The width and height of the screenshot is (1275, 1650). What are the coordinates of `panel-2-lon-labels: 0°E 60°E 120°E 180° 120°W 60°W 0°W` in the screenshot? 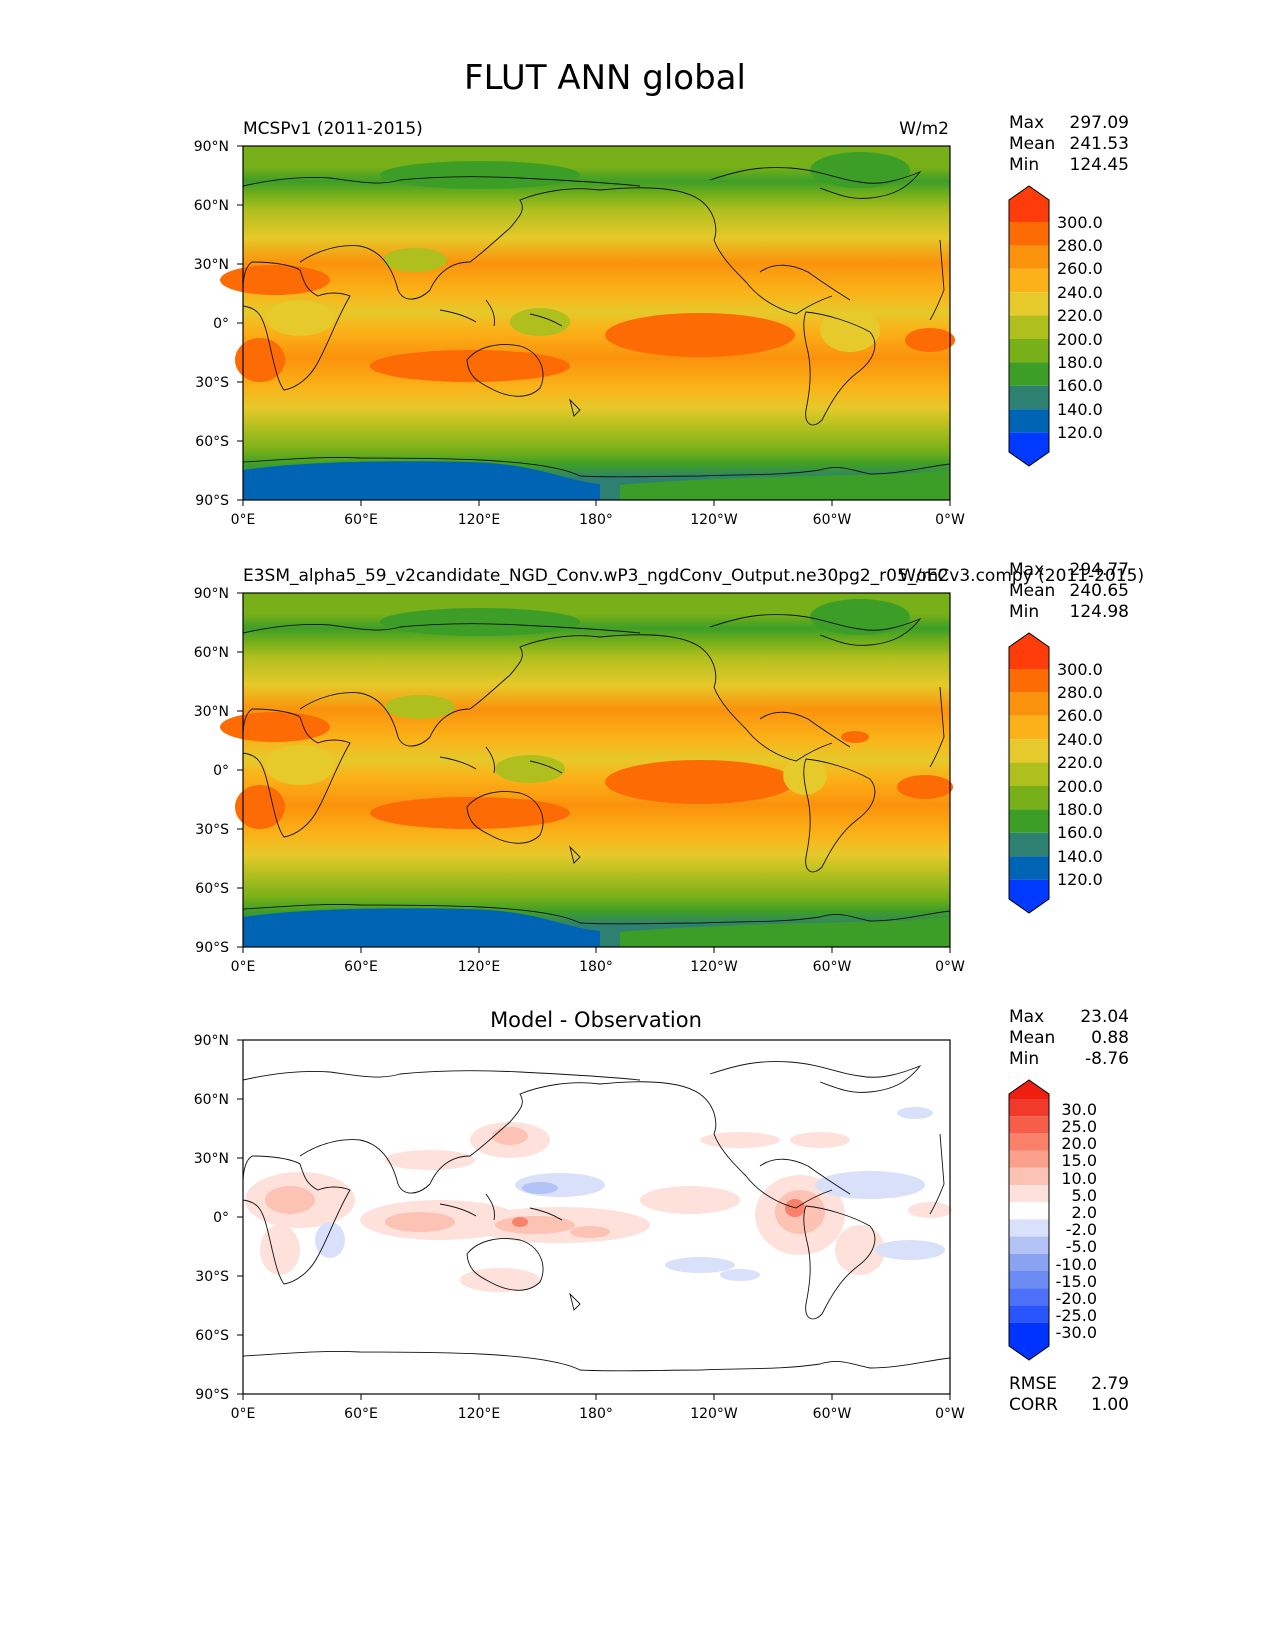 It's located at (598, 967).